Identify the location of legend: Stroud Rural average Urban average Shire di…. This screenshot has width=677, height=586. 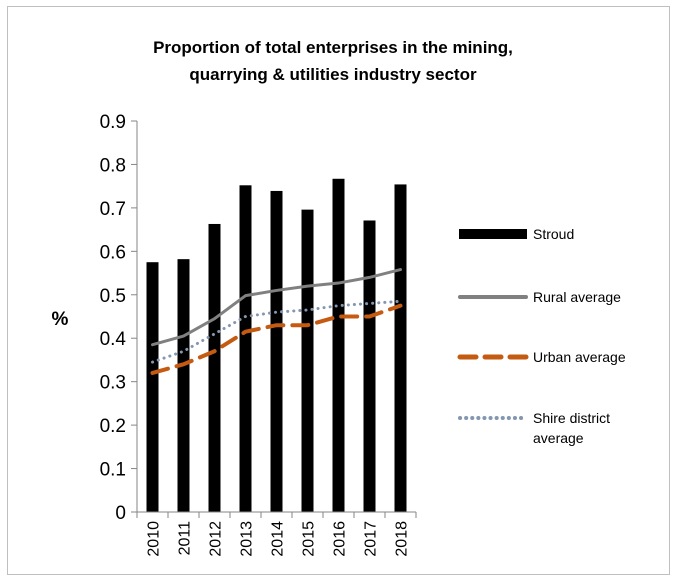
(541, 336).